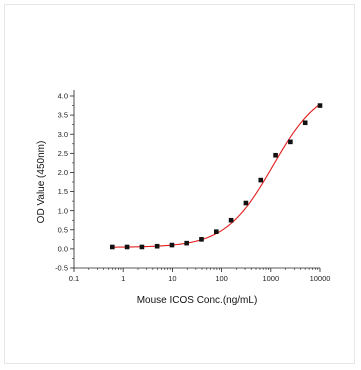 The height and width of the screenshot is (370, 361). What do you see at coordinates (61, 268) in the screenshot?
I see `y-tick-label: -0.5` at bounding box center [61, 268].